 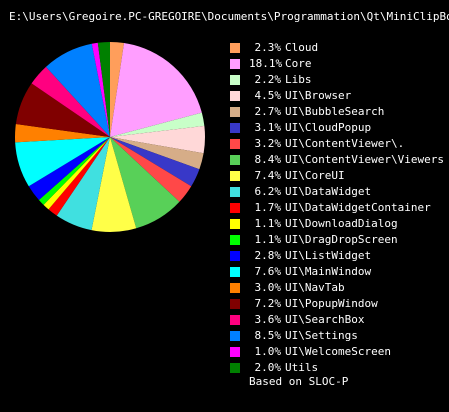 What do you see at coordinates (318, 95) in the screenshot?
I see `legend-label: UI\Browser` at bounding box center [318, 95].